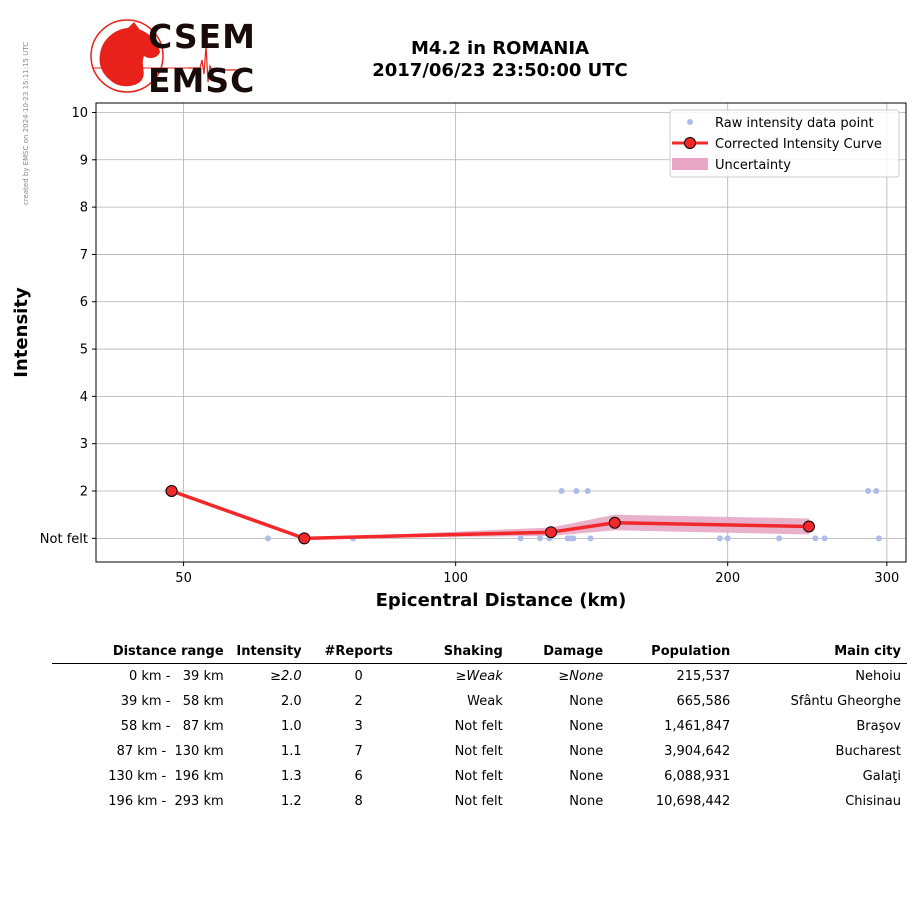 The image size is (915, 905). What do you see at coordinates (84, 444) in the screenshot?
I see `y-tick-label: 3` at bounding box center [84, 444].